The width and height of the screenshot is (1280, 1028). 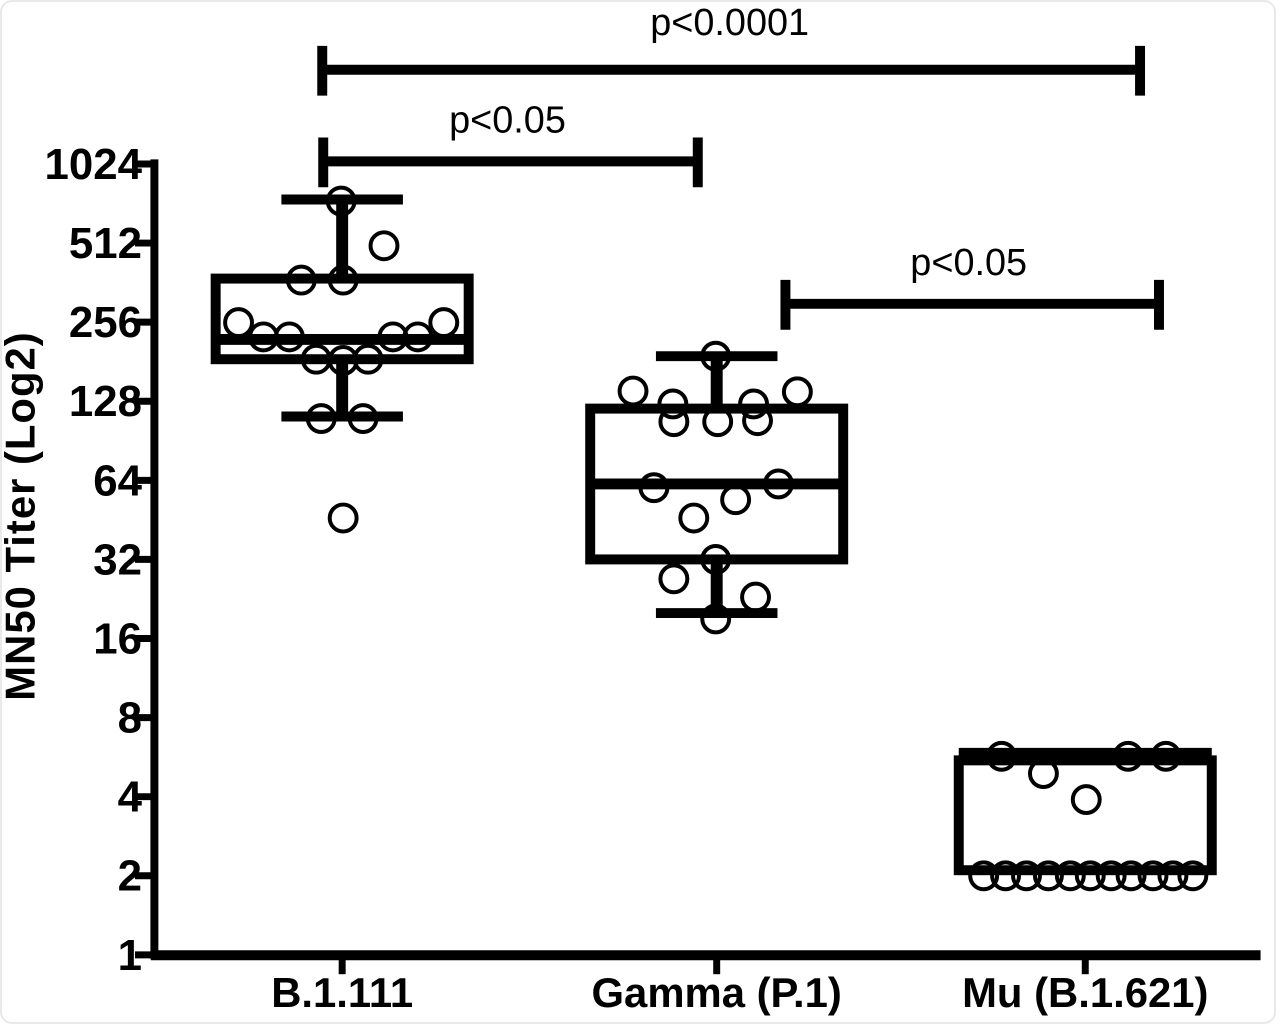 What do you see at coordinates (105, 243) in the screenshot?
I see `y-tick-label: 512` at bounding box center [105, 243].